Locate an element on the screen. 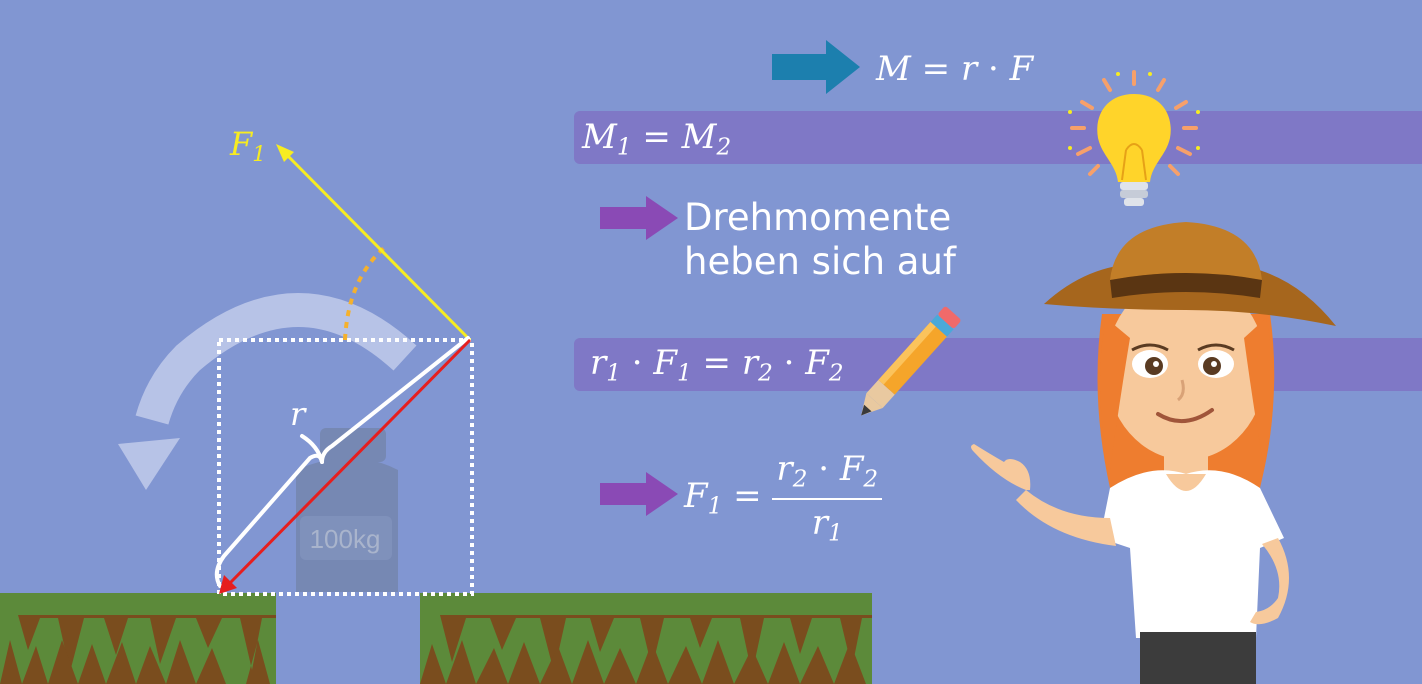  fraction: r2 · F2 r1 is located at coordinates (827, 499).